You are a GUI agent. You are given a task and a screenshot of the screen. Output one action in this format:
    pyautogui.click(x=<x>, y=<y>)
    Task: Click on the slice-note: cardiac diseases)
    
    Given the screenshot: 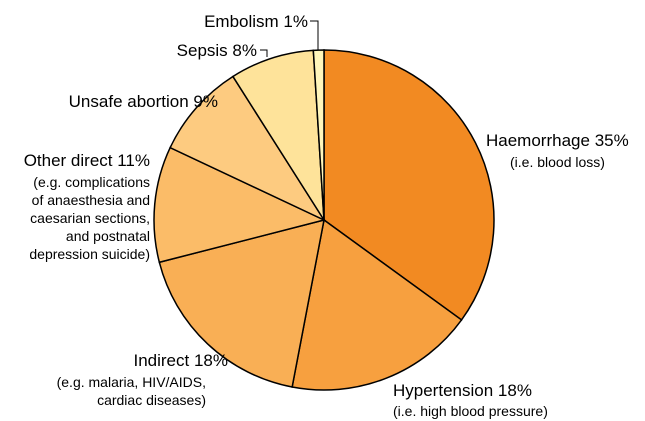 What is the action you would take?
    pyautogui.click(x=151, y=400)
    